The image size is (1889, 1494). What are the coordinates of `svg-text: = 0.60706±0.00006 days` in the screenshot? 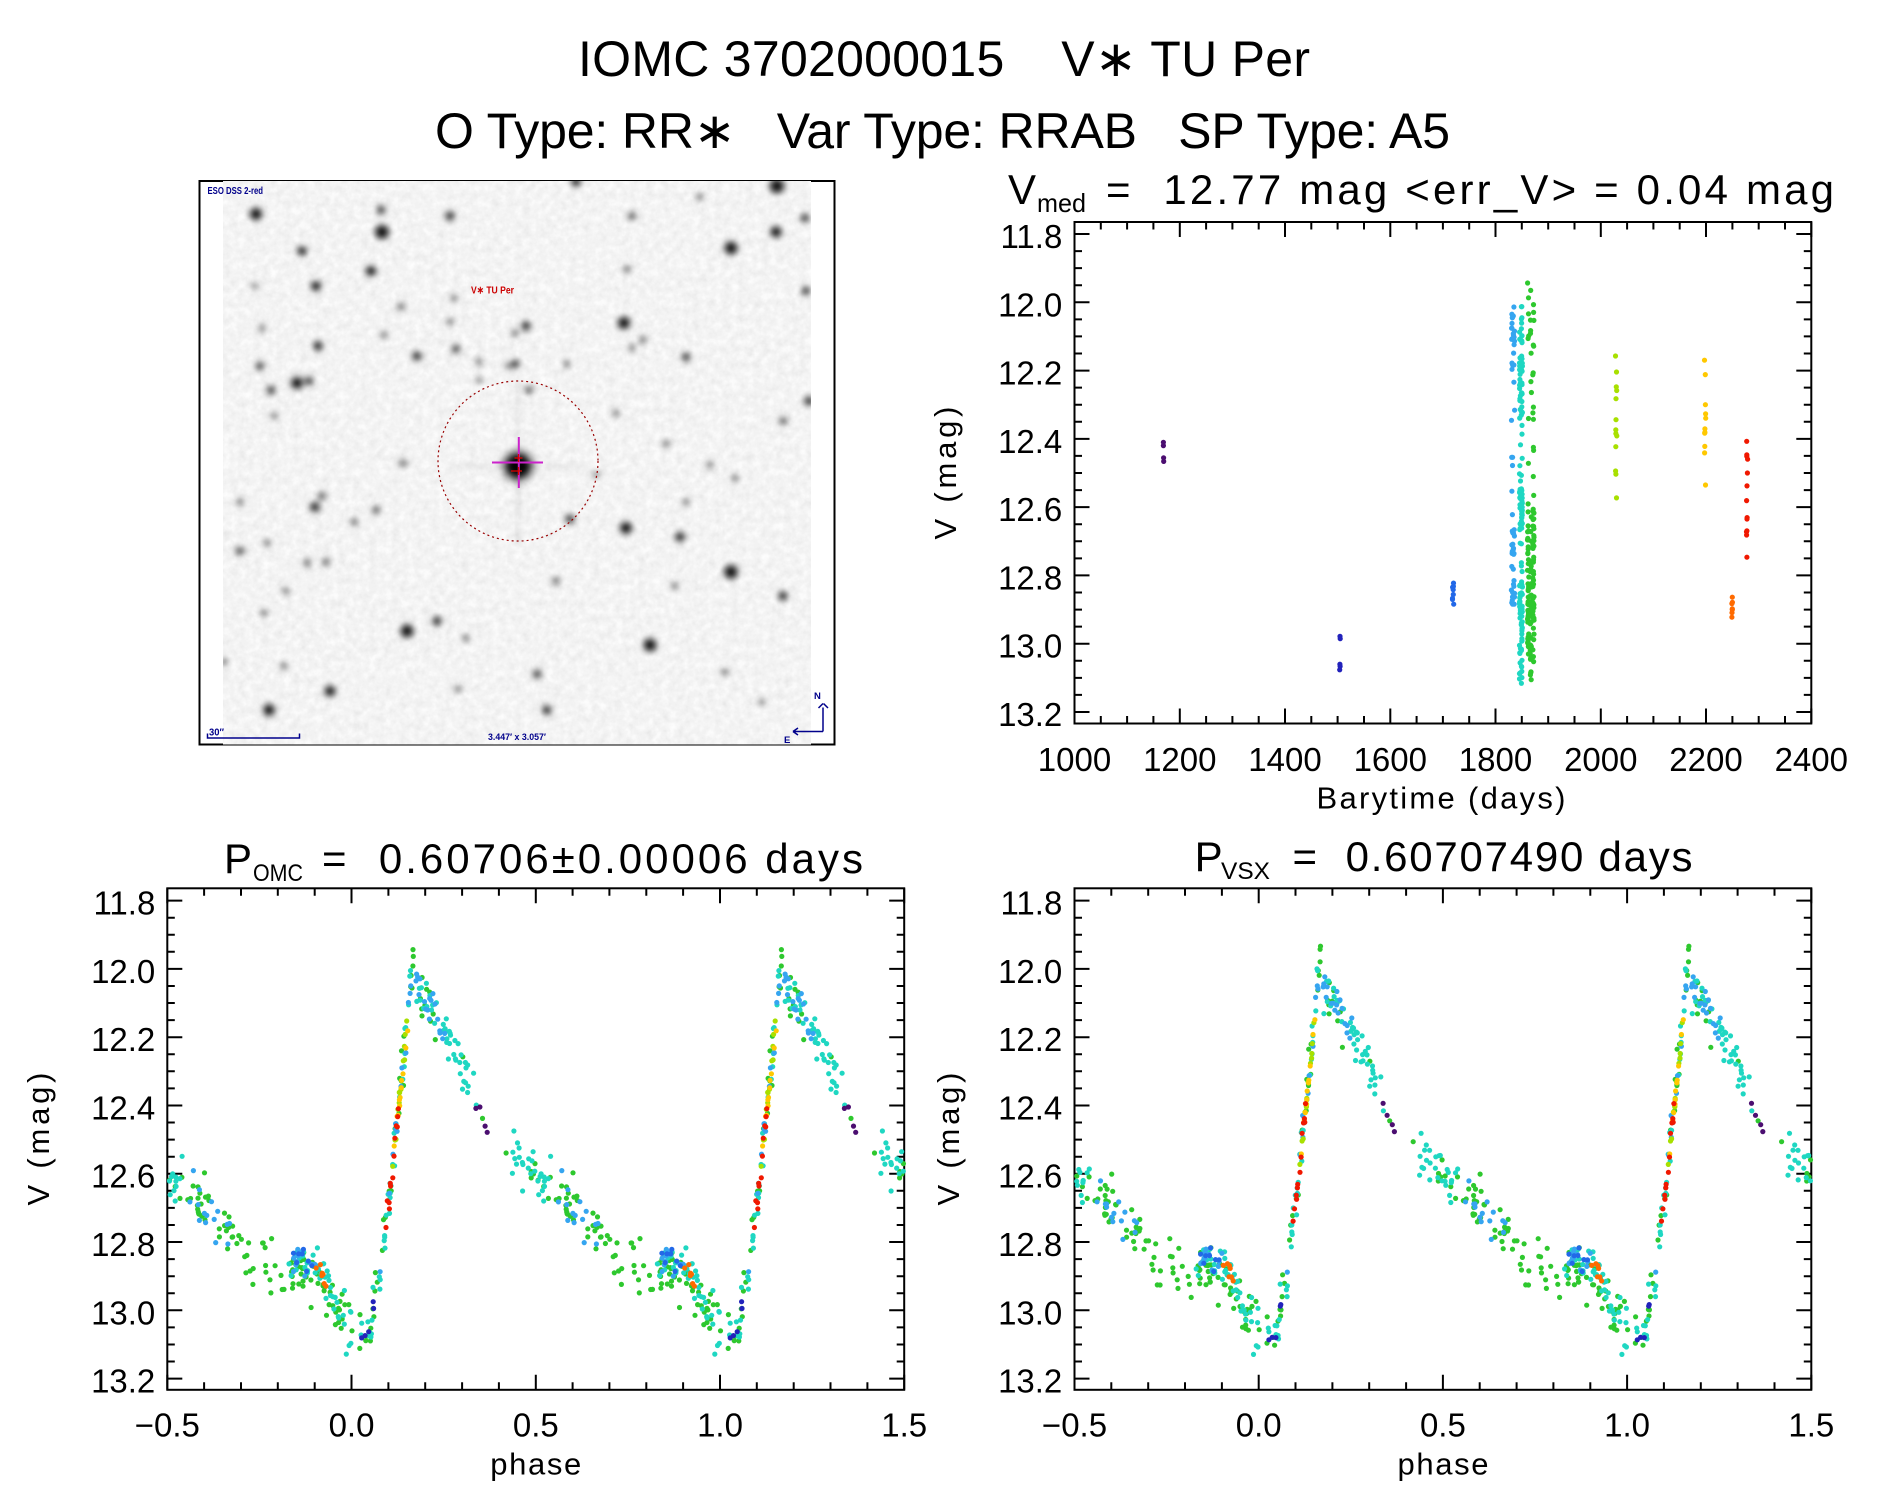 It's located at (592, 858).